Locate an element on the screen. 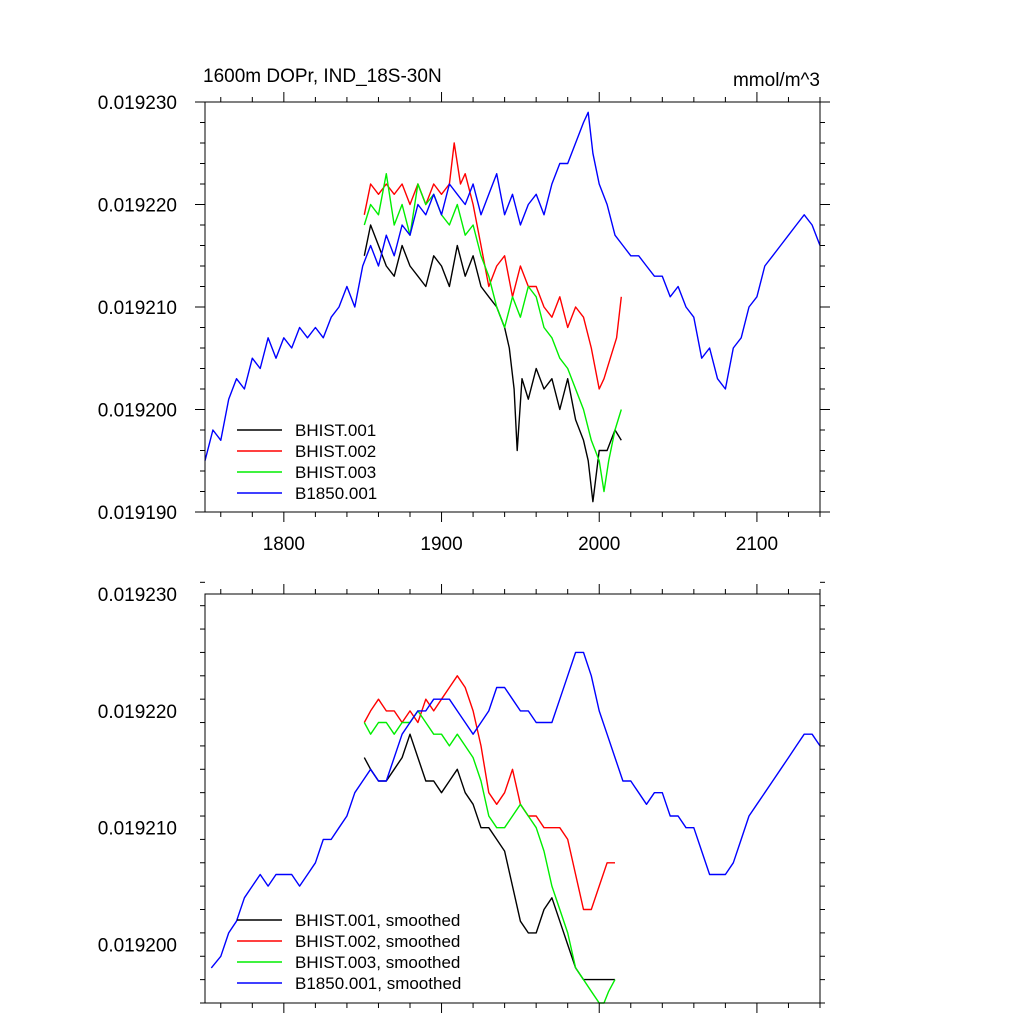 This screenshot has height=1029, width=1024. top-legend: BHIST.001 BHIST.002 BHIST.003 B1850.001 is located at coordinates (307, 462).